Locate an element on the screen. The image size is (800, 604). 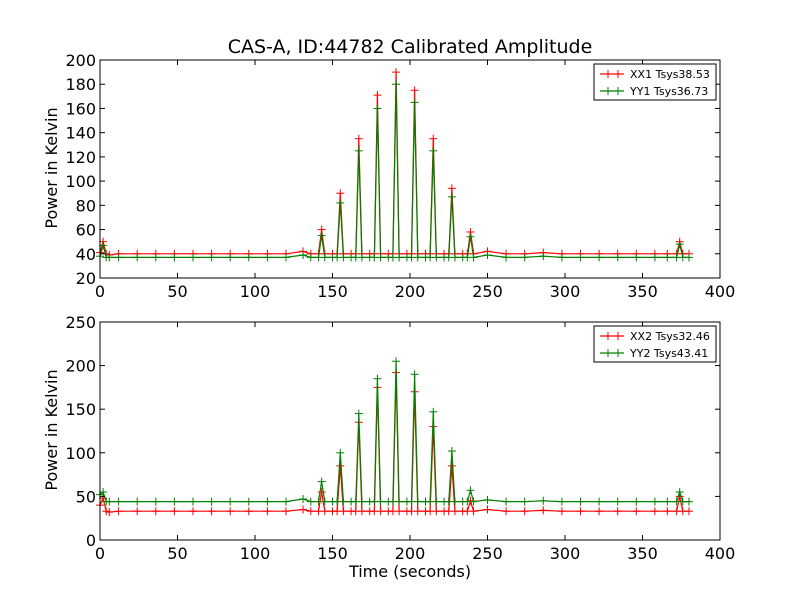
legend-box is located at coordinates (655, 344).